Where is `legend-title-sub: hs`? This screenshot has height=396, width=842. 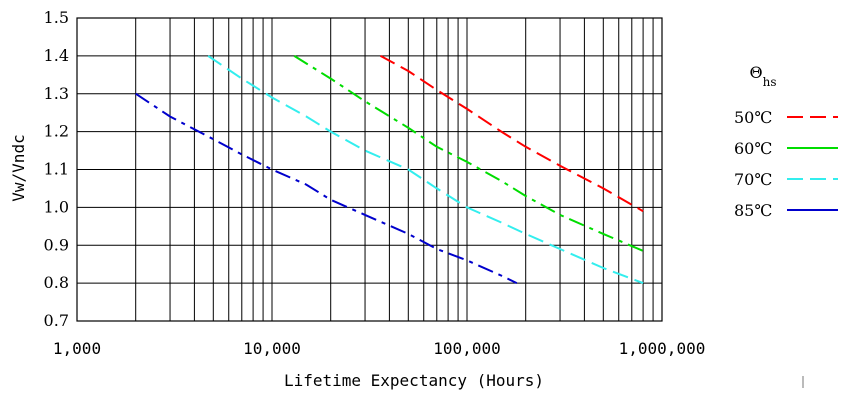
legend-title-sub: hs is located at coordinates (770, 82).